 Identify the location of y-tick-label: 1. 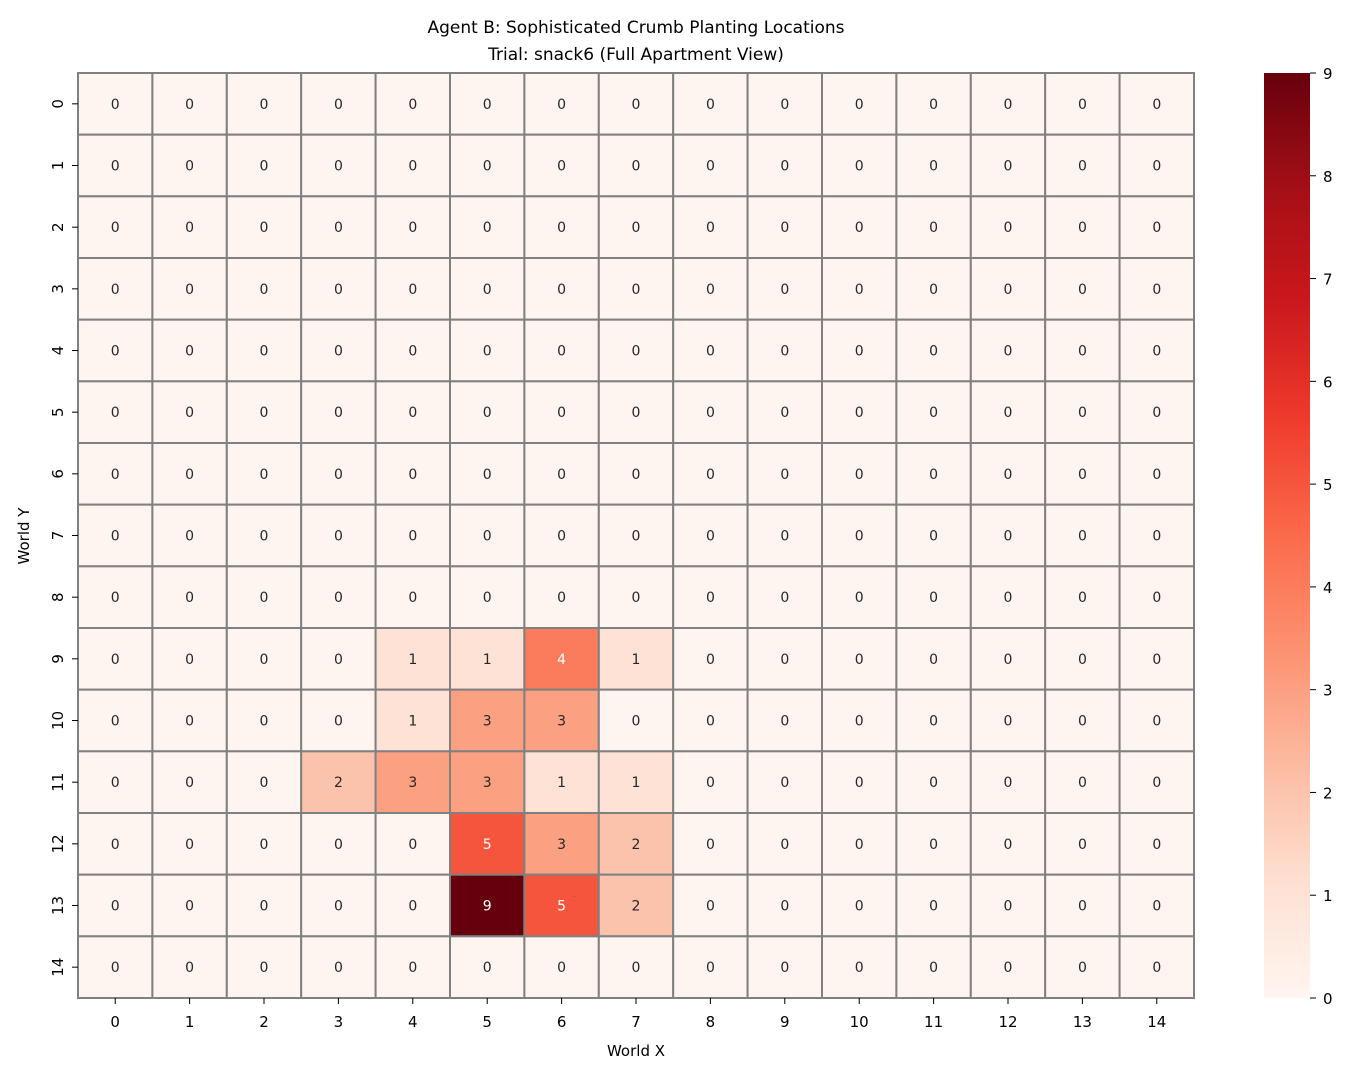
(58, 166).